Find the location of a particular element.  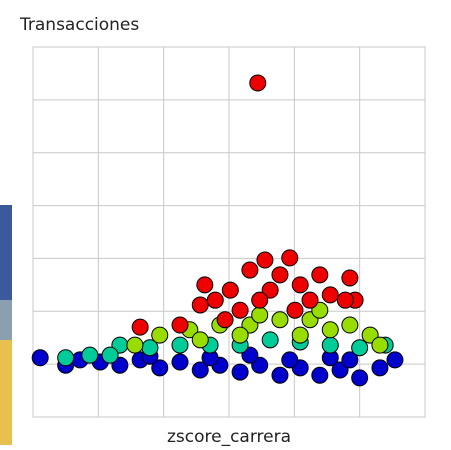

chart-title: Transacciones is located at coordinates (79, 25).